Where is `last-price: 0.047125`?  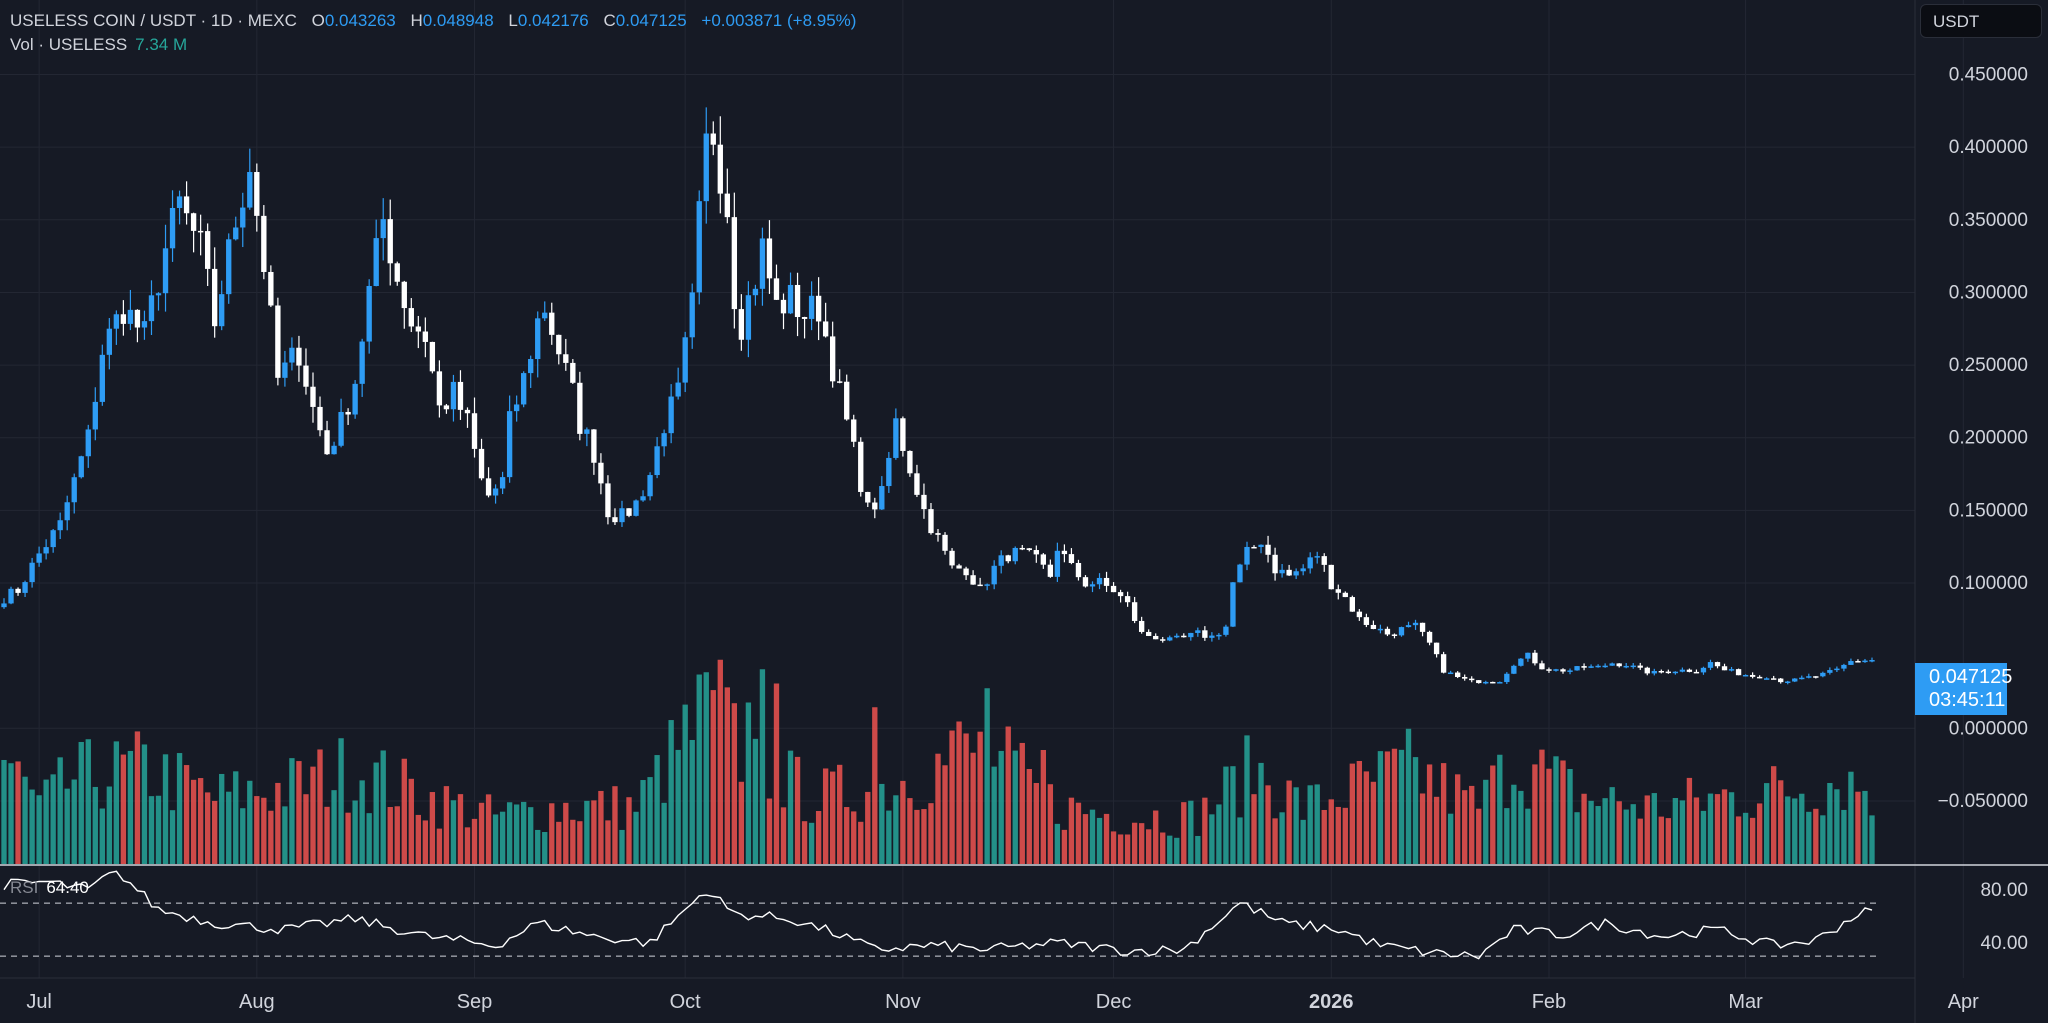 last-price: 0.047125 is located at coordinates (1971, 677).